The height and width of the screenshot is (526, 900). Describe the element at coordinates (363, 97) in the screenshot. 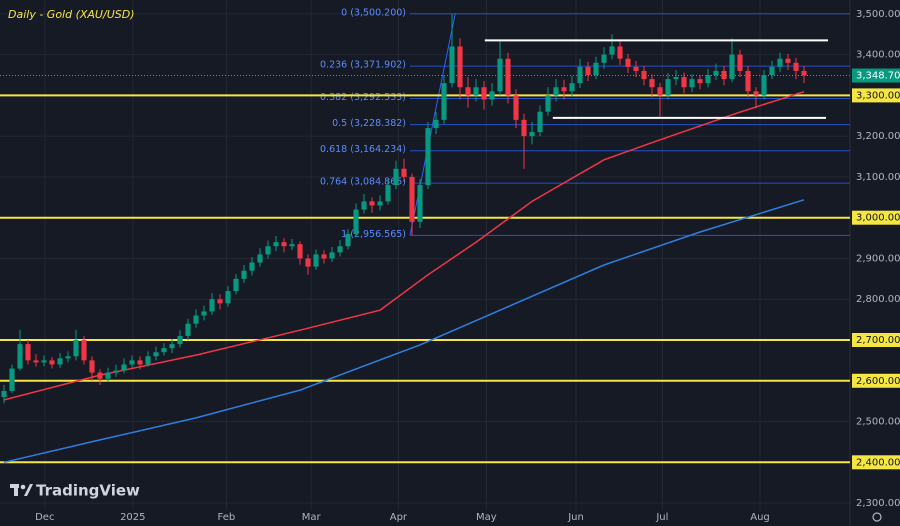

I see `fib-label: 0.382 (3,292.533)` at that location.